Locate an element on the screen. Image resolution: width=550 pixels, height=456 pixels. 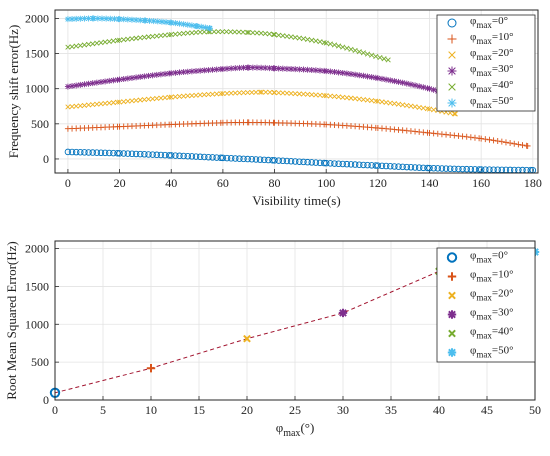
x-tick-label: 10 is located at coordinates (151, 410).